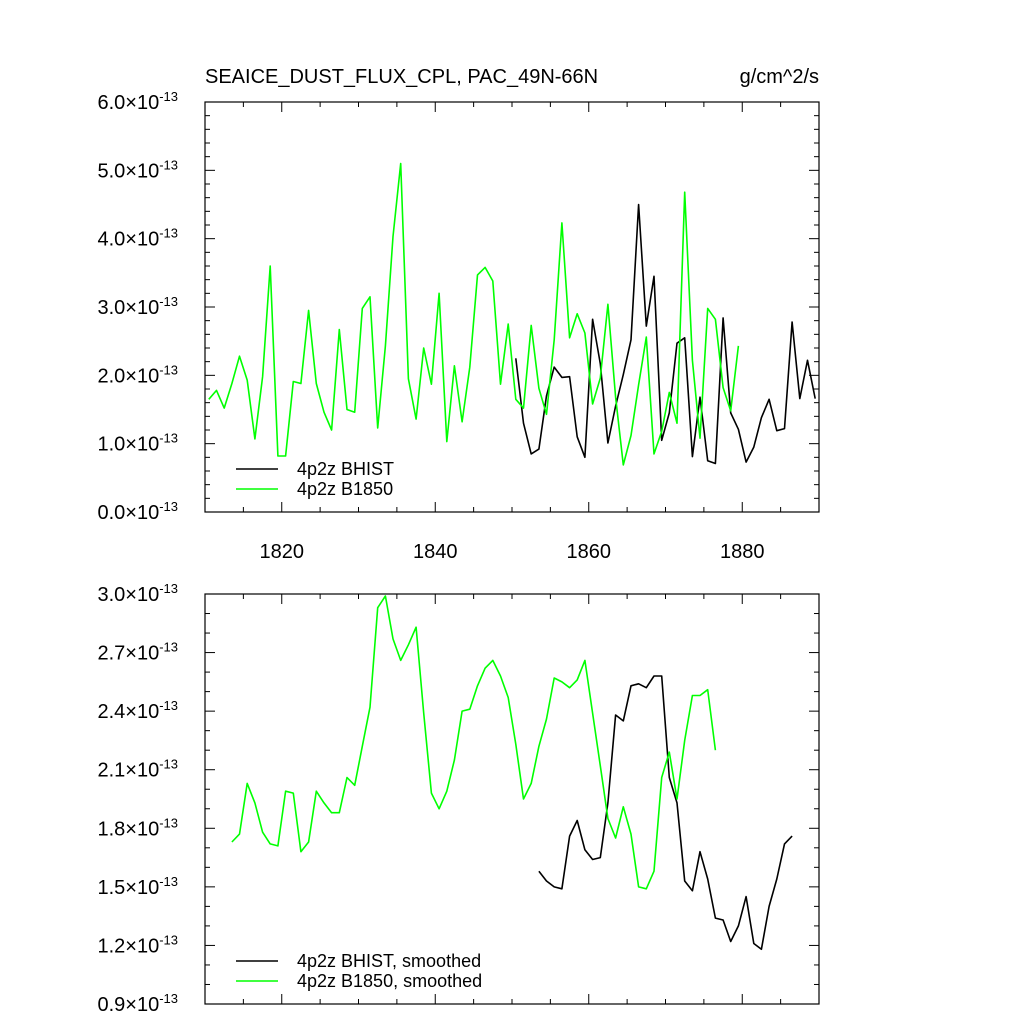 The image size is (1024, 1024). Describe the element at coordinates (779, 77) in the screenshot. I see `units-label: g/cm^2/s` at that location.